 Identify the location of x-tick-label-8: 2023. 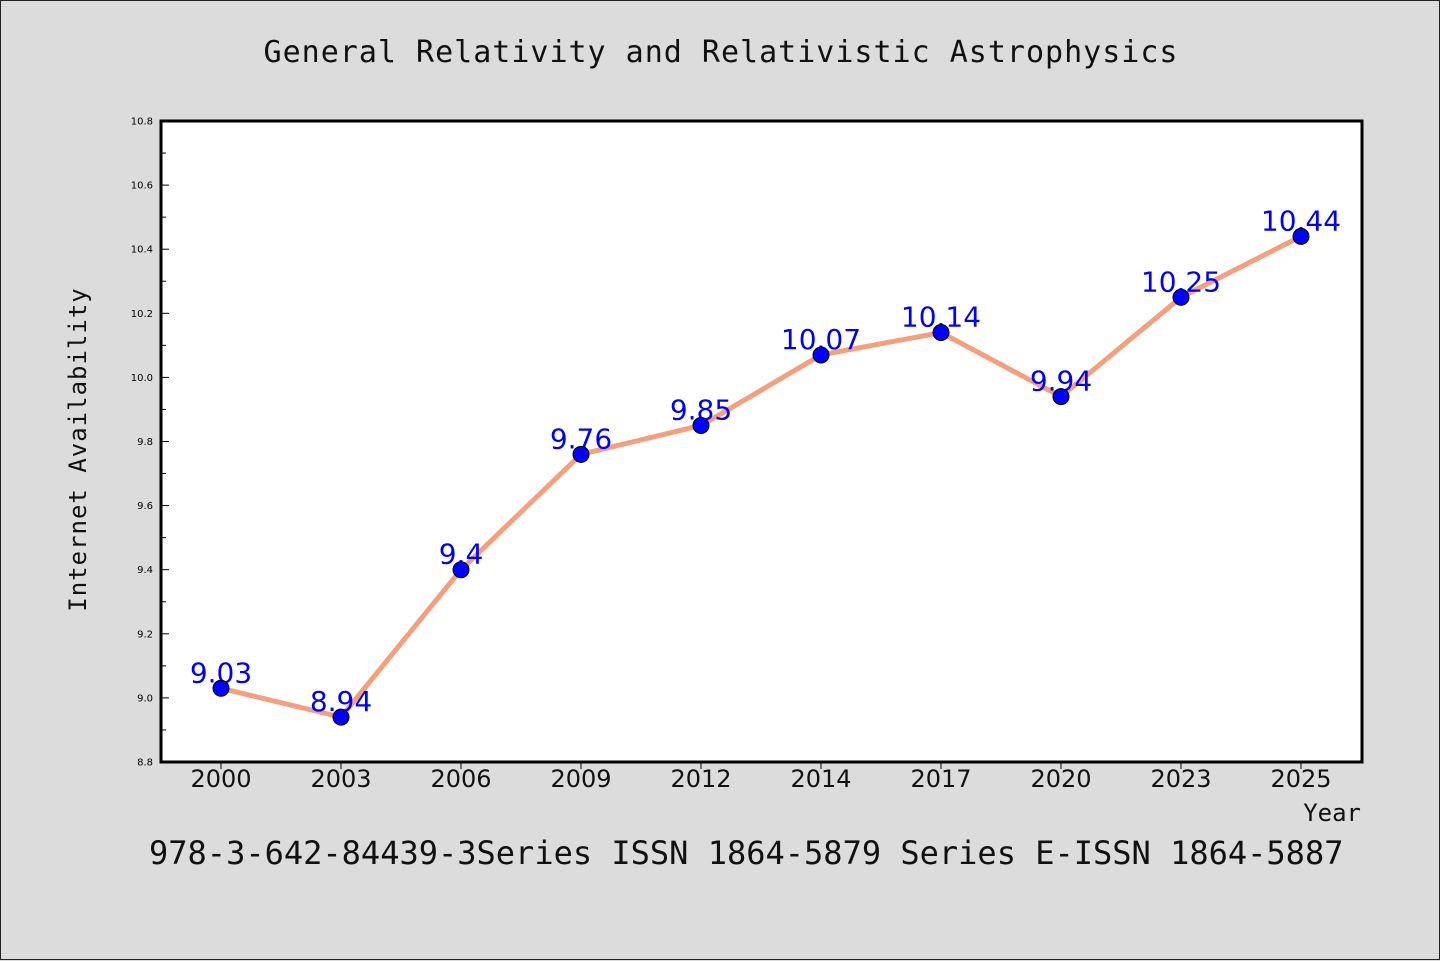
(1180, 779).